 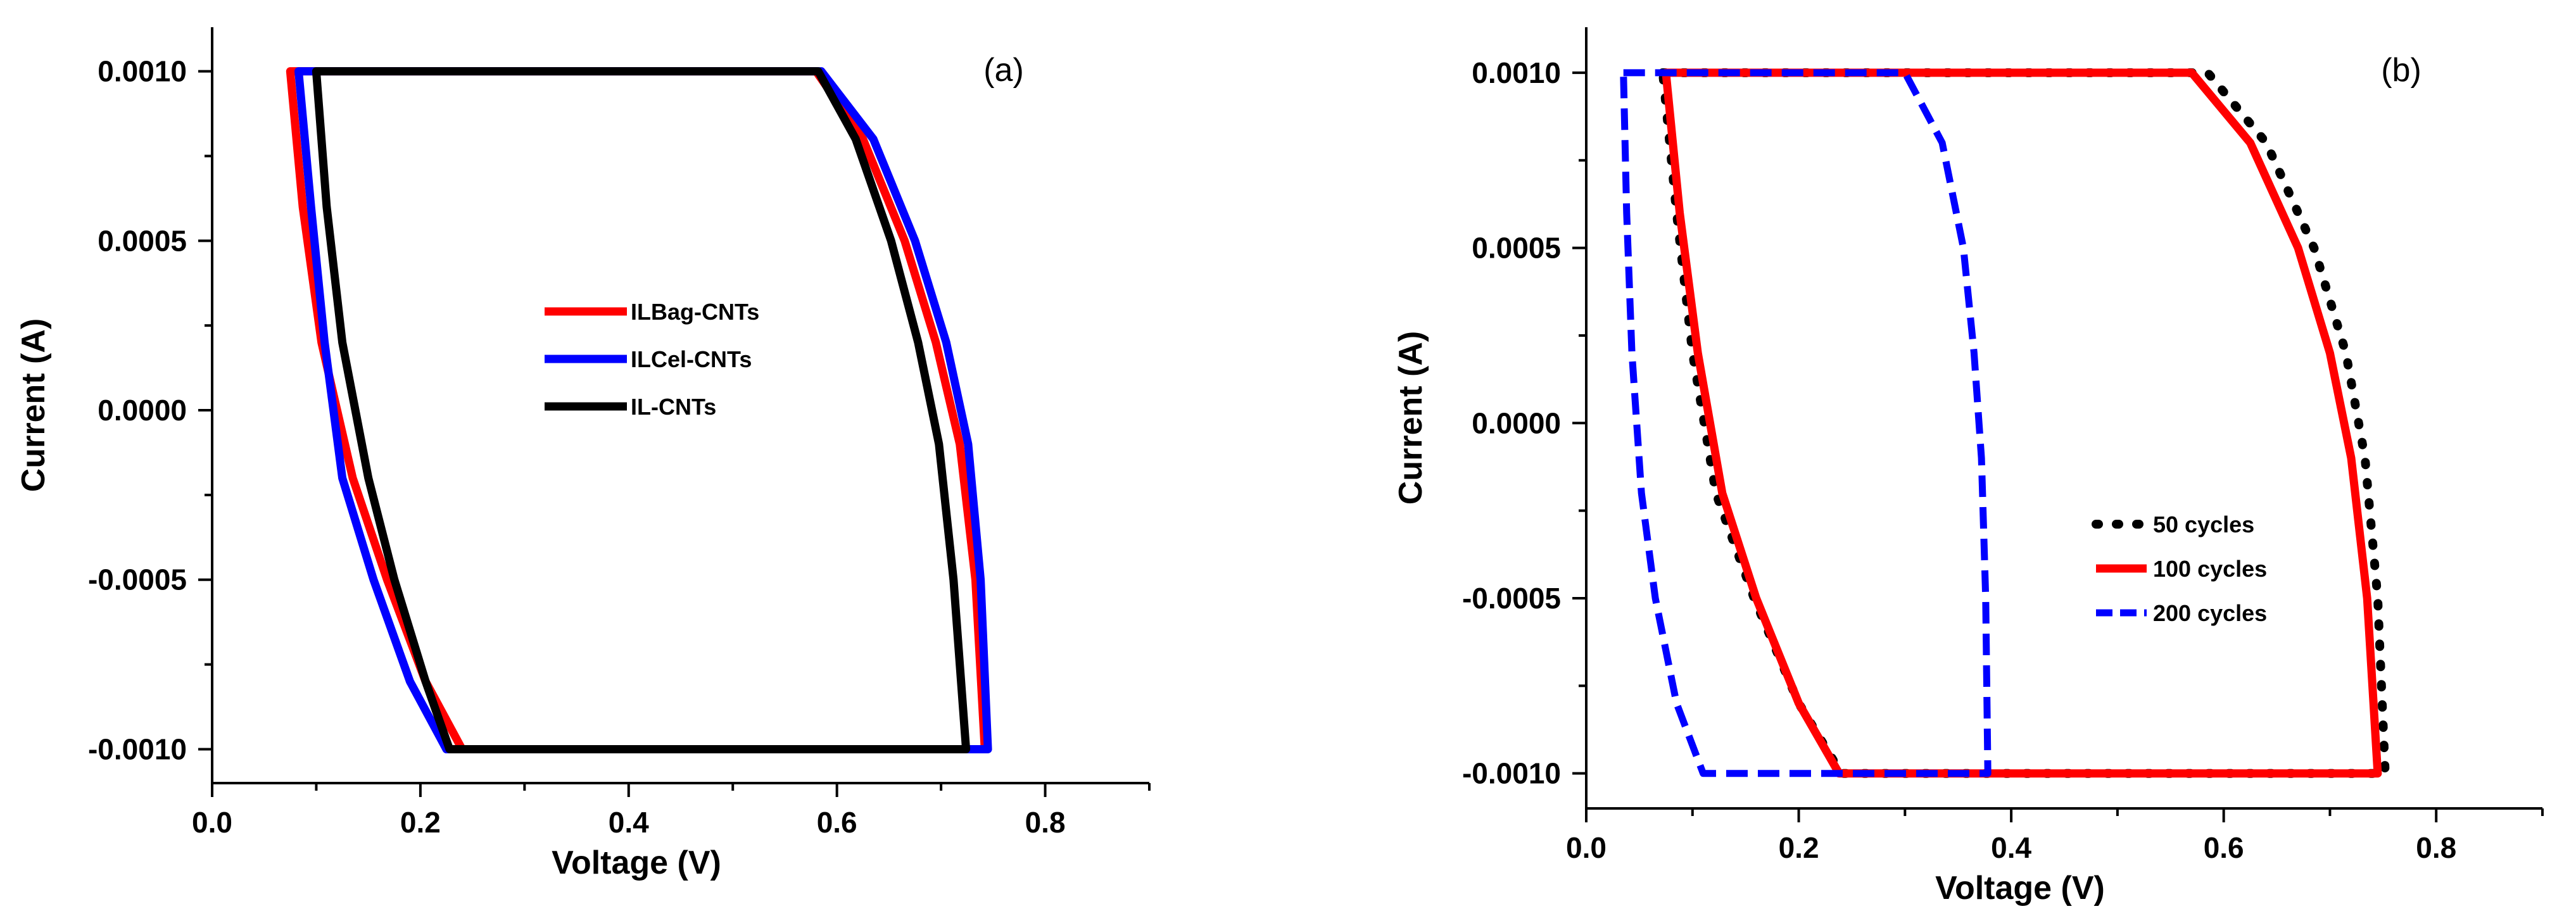 I want to click on legend-label: IL-CNTs, so click(x=673, y=407).